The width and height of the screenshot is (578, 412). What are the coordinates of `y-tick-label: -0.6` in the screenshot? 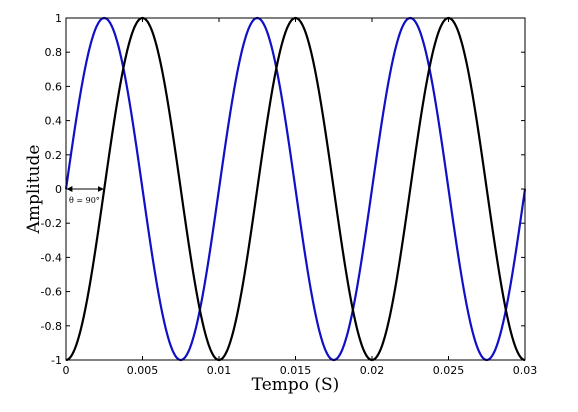 It's located at (51, 292).